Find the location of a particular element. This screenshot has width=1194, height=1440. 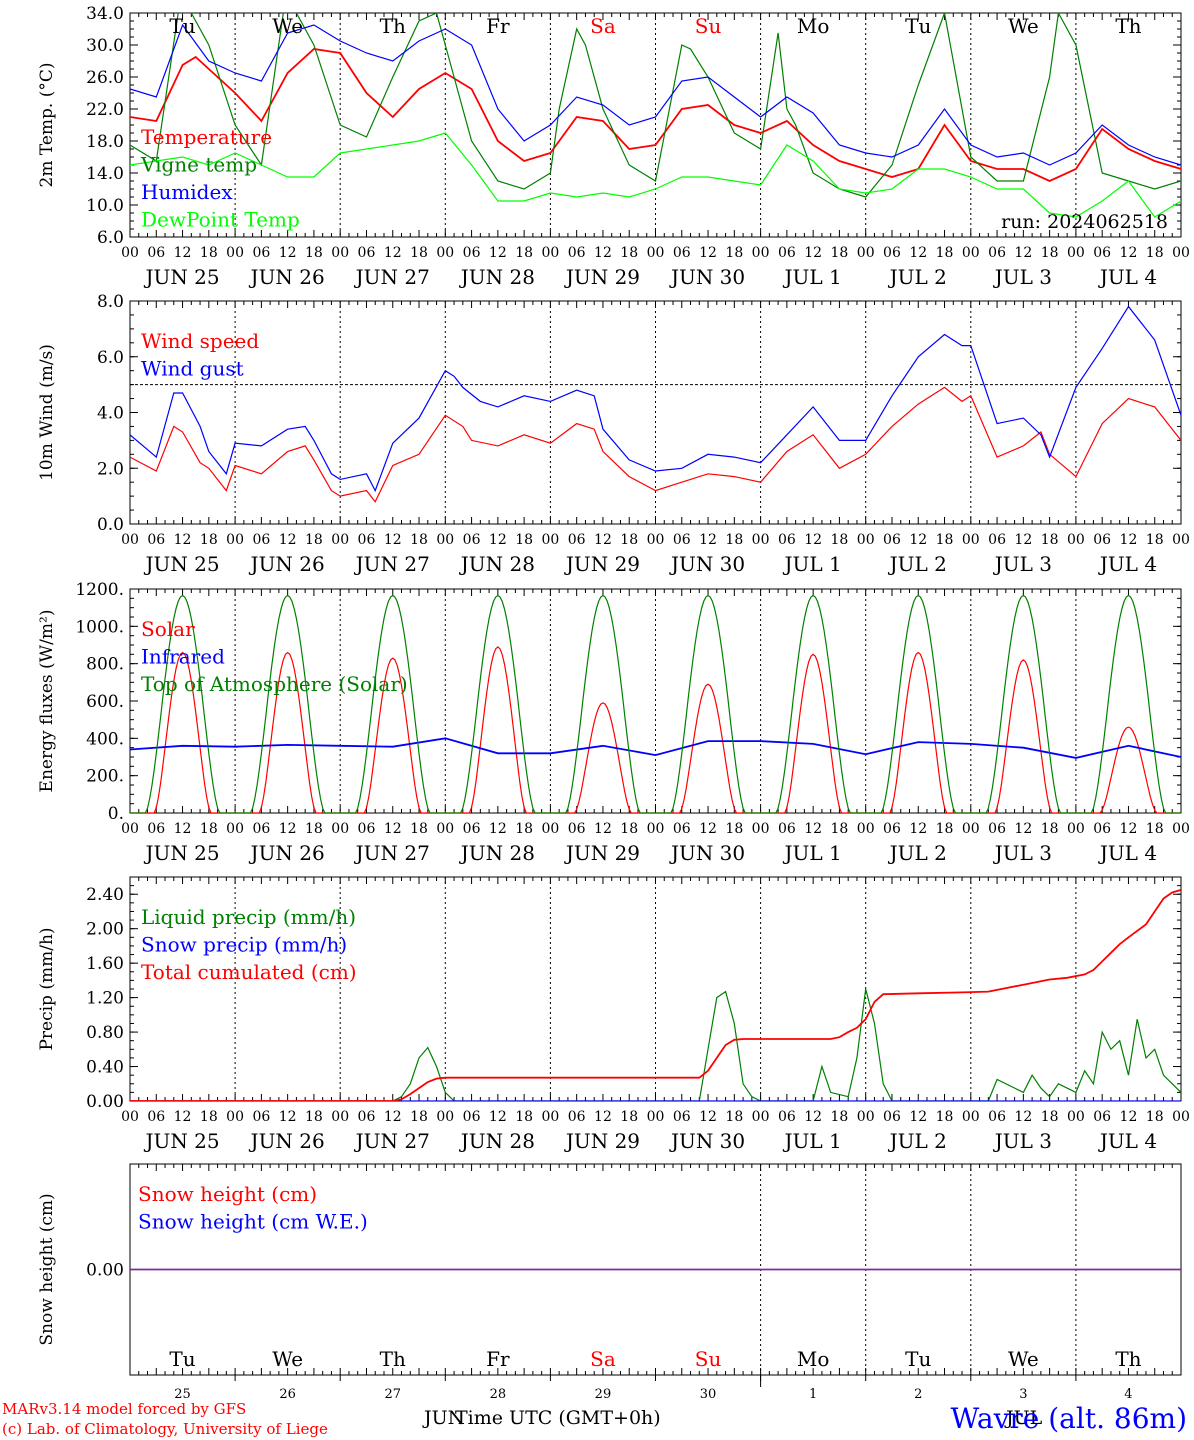

day-number-label: 1 is located at coordinates (813, 1394).